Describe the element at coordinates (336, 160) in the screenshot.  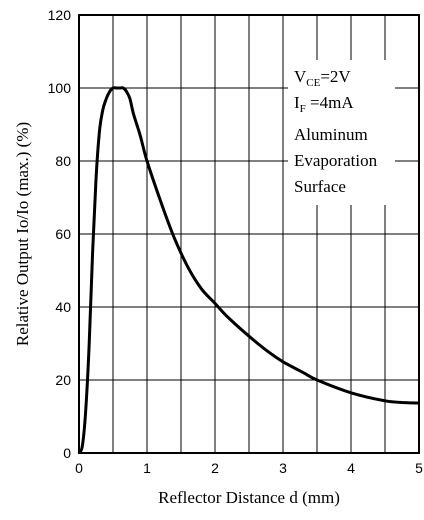
I see `annotation-evaporation: Evaporation` at that location.